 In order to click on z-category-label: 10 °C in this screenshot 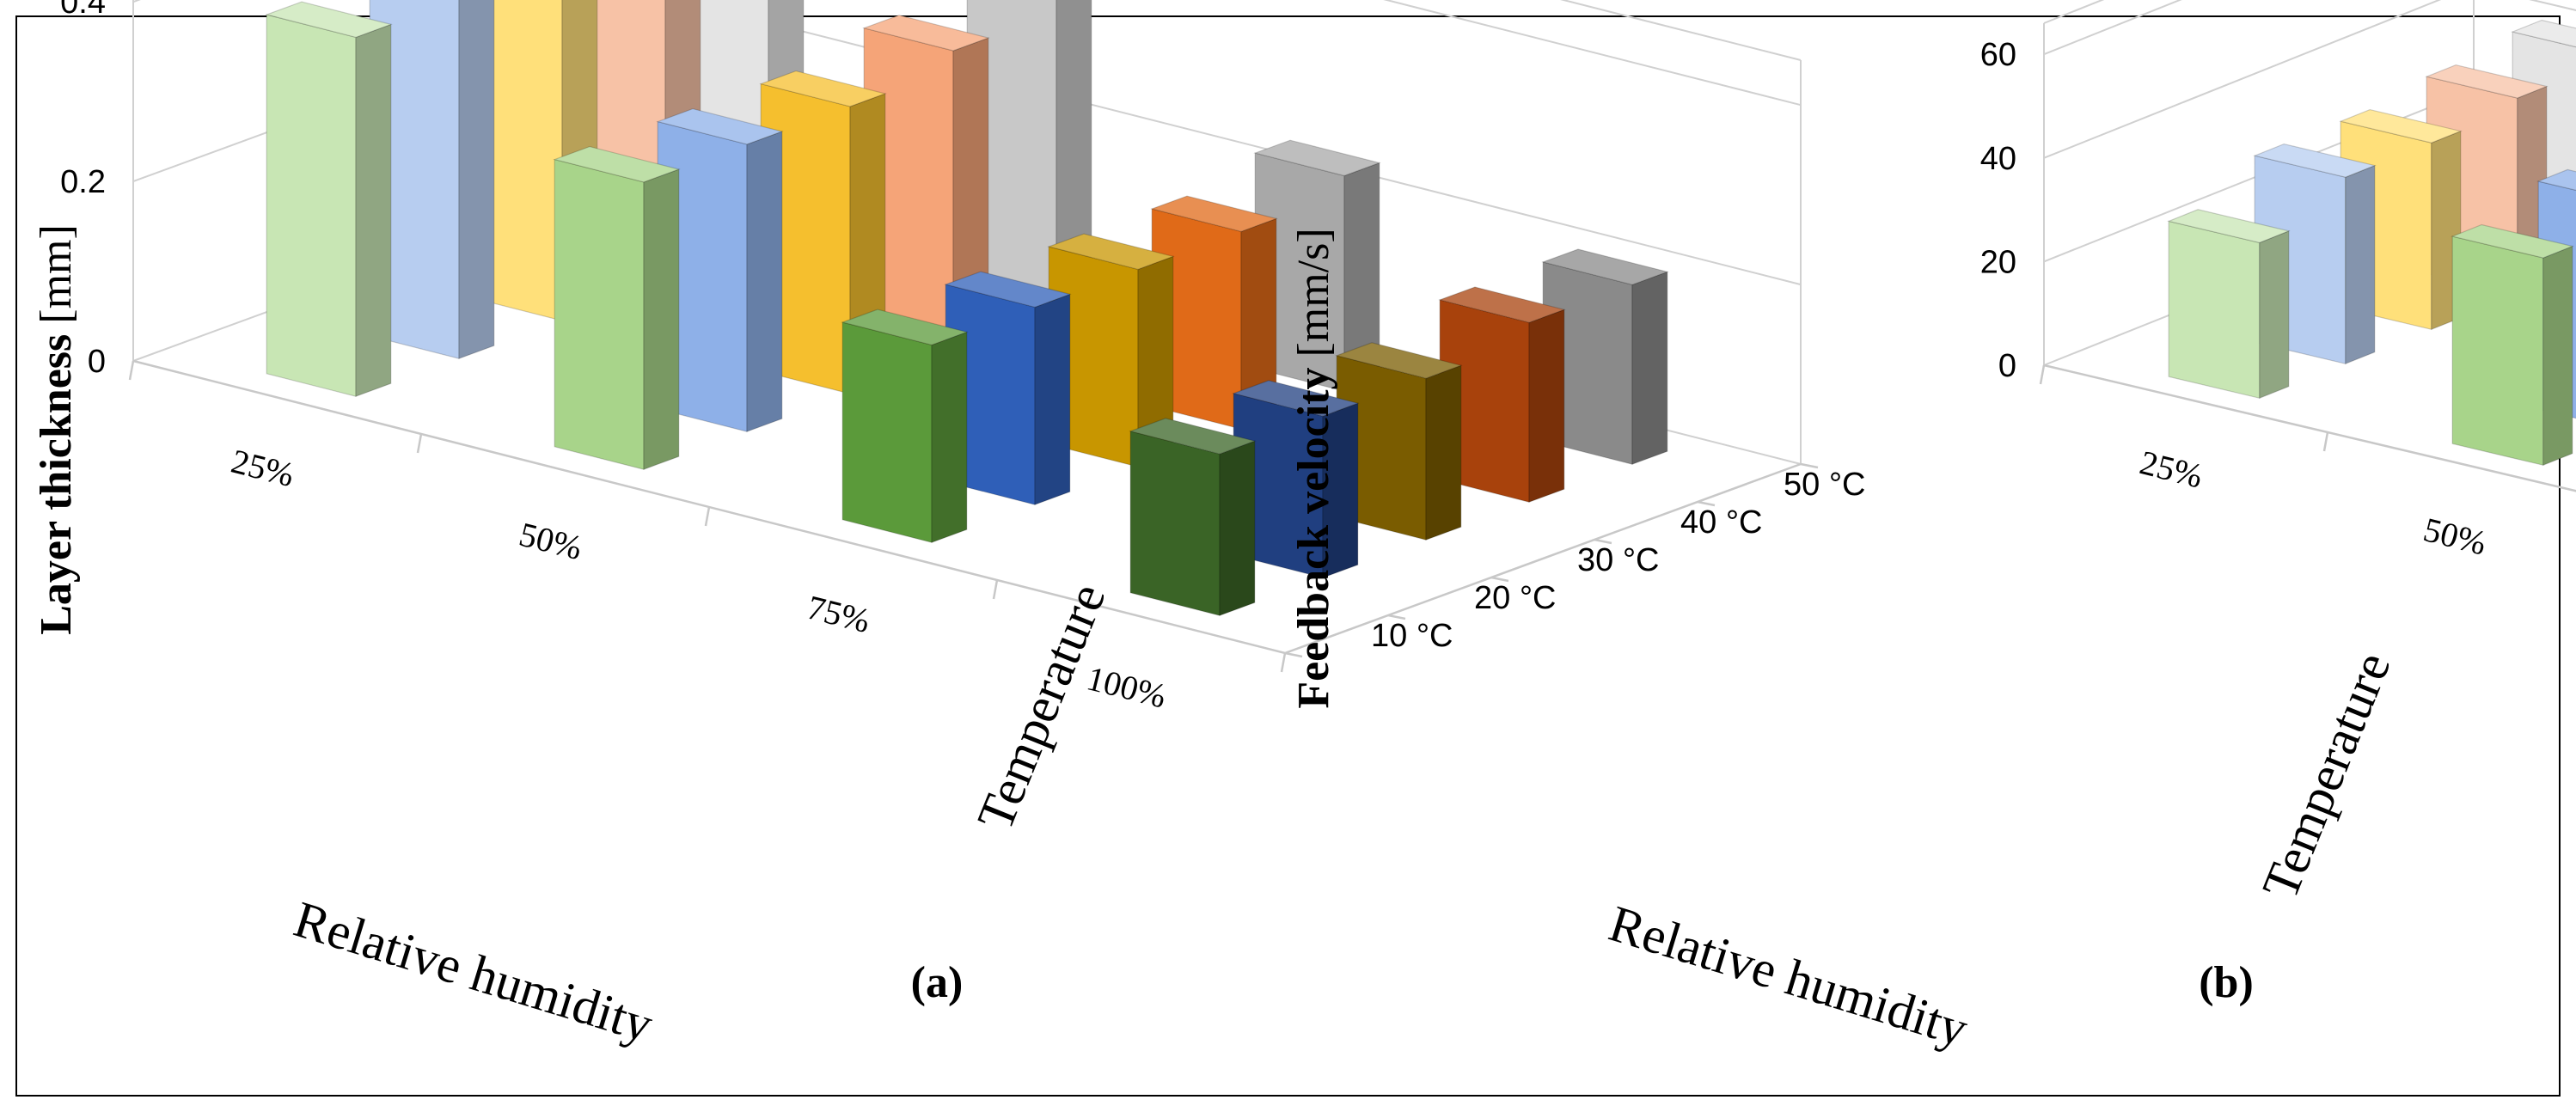, I will do `click(1412, 636)`.